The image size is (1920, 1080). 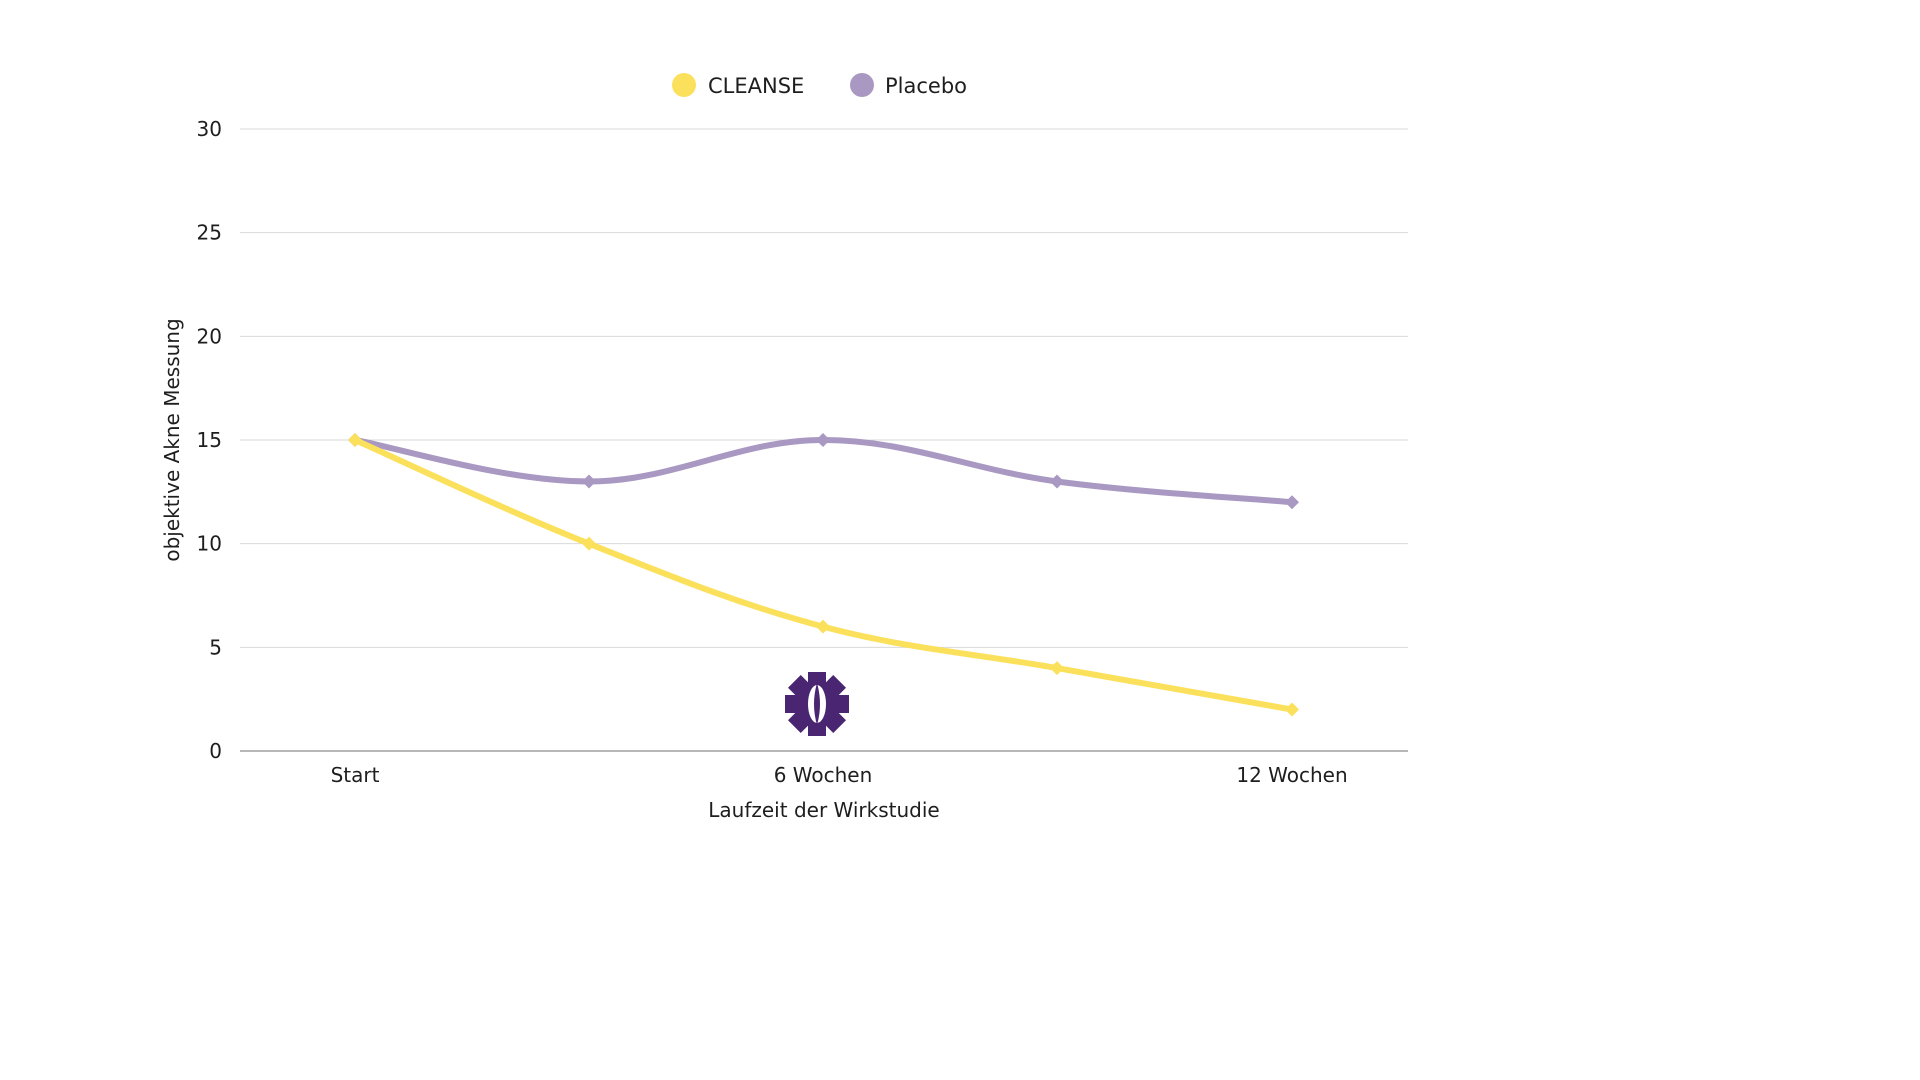 I want to click on series-line-cleanse, so click(x=823, y=575).